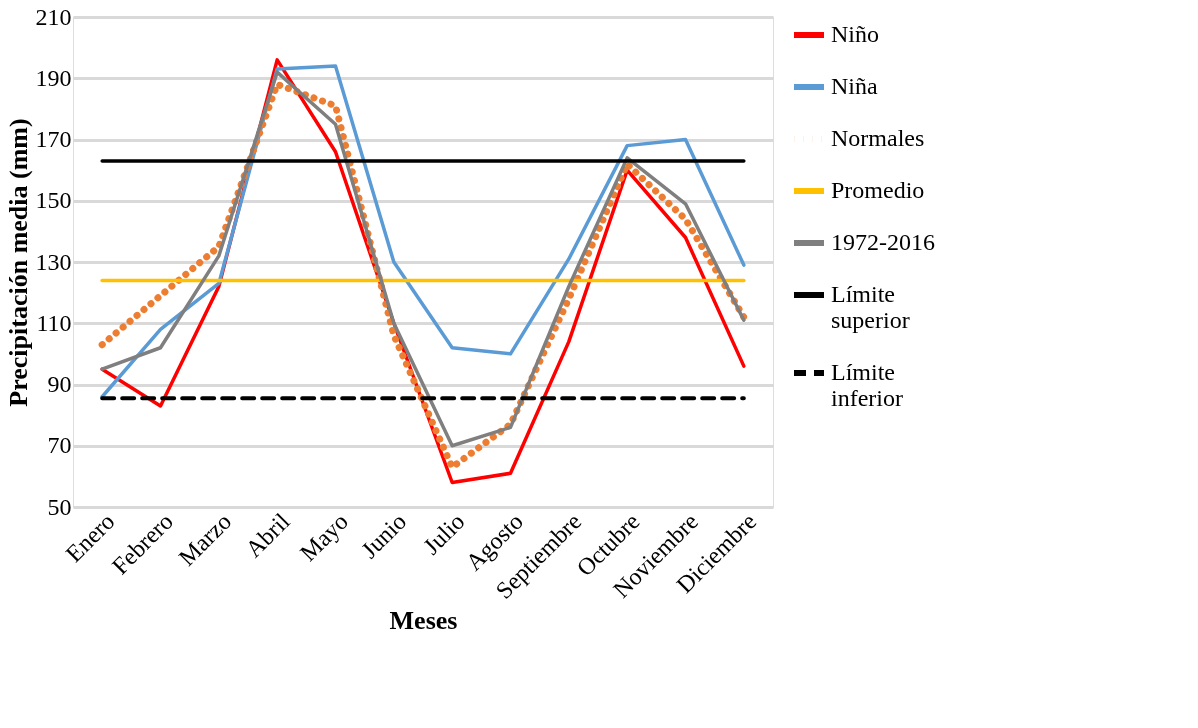  I want to click on y-tick-label: 210, so click(53, 16).